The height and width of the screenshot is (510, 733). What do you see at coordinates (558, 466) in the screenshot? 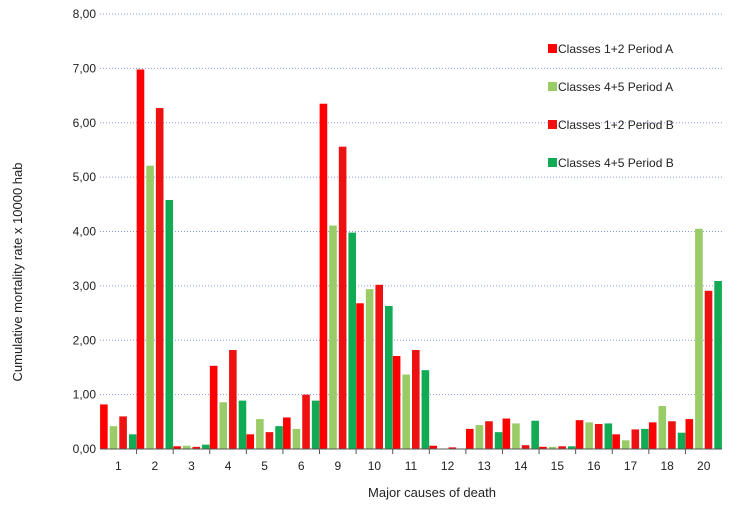
I see `x-tick-label: 15` at bounding box center [558, 466].